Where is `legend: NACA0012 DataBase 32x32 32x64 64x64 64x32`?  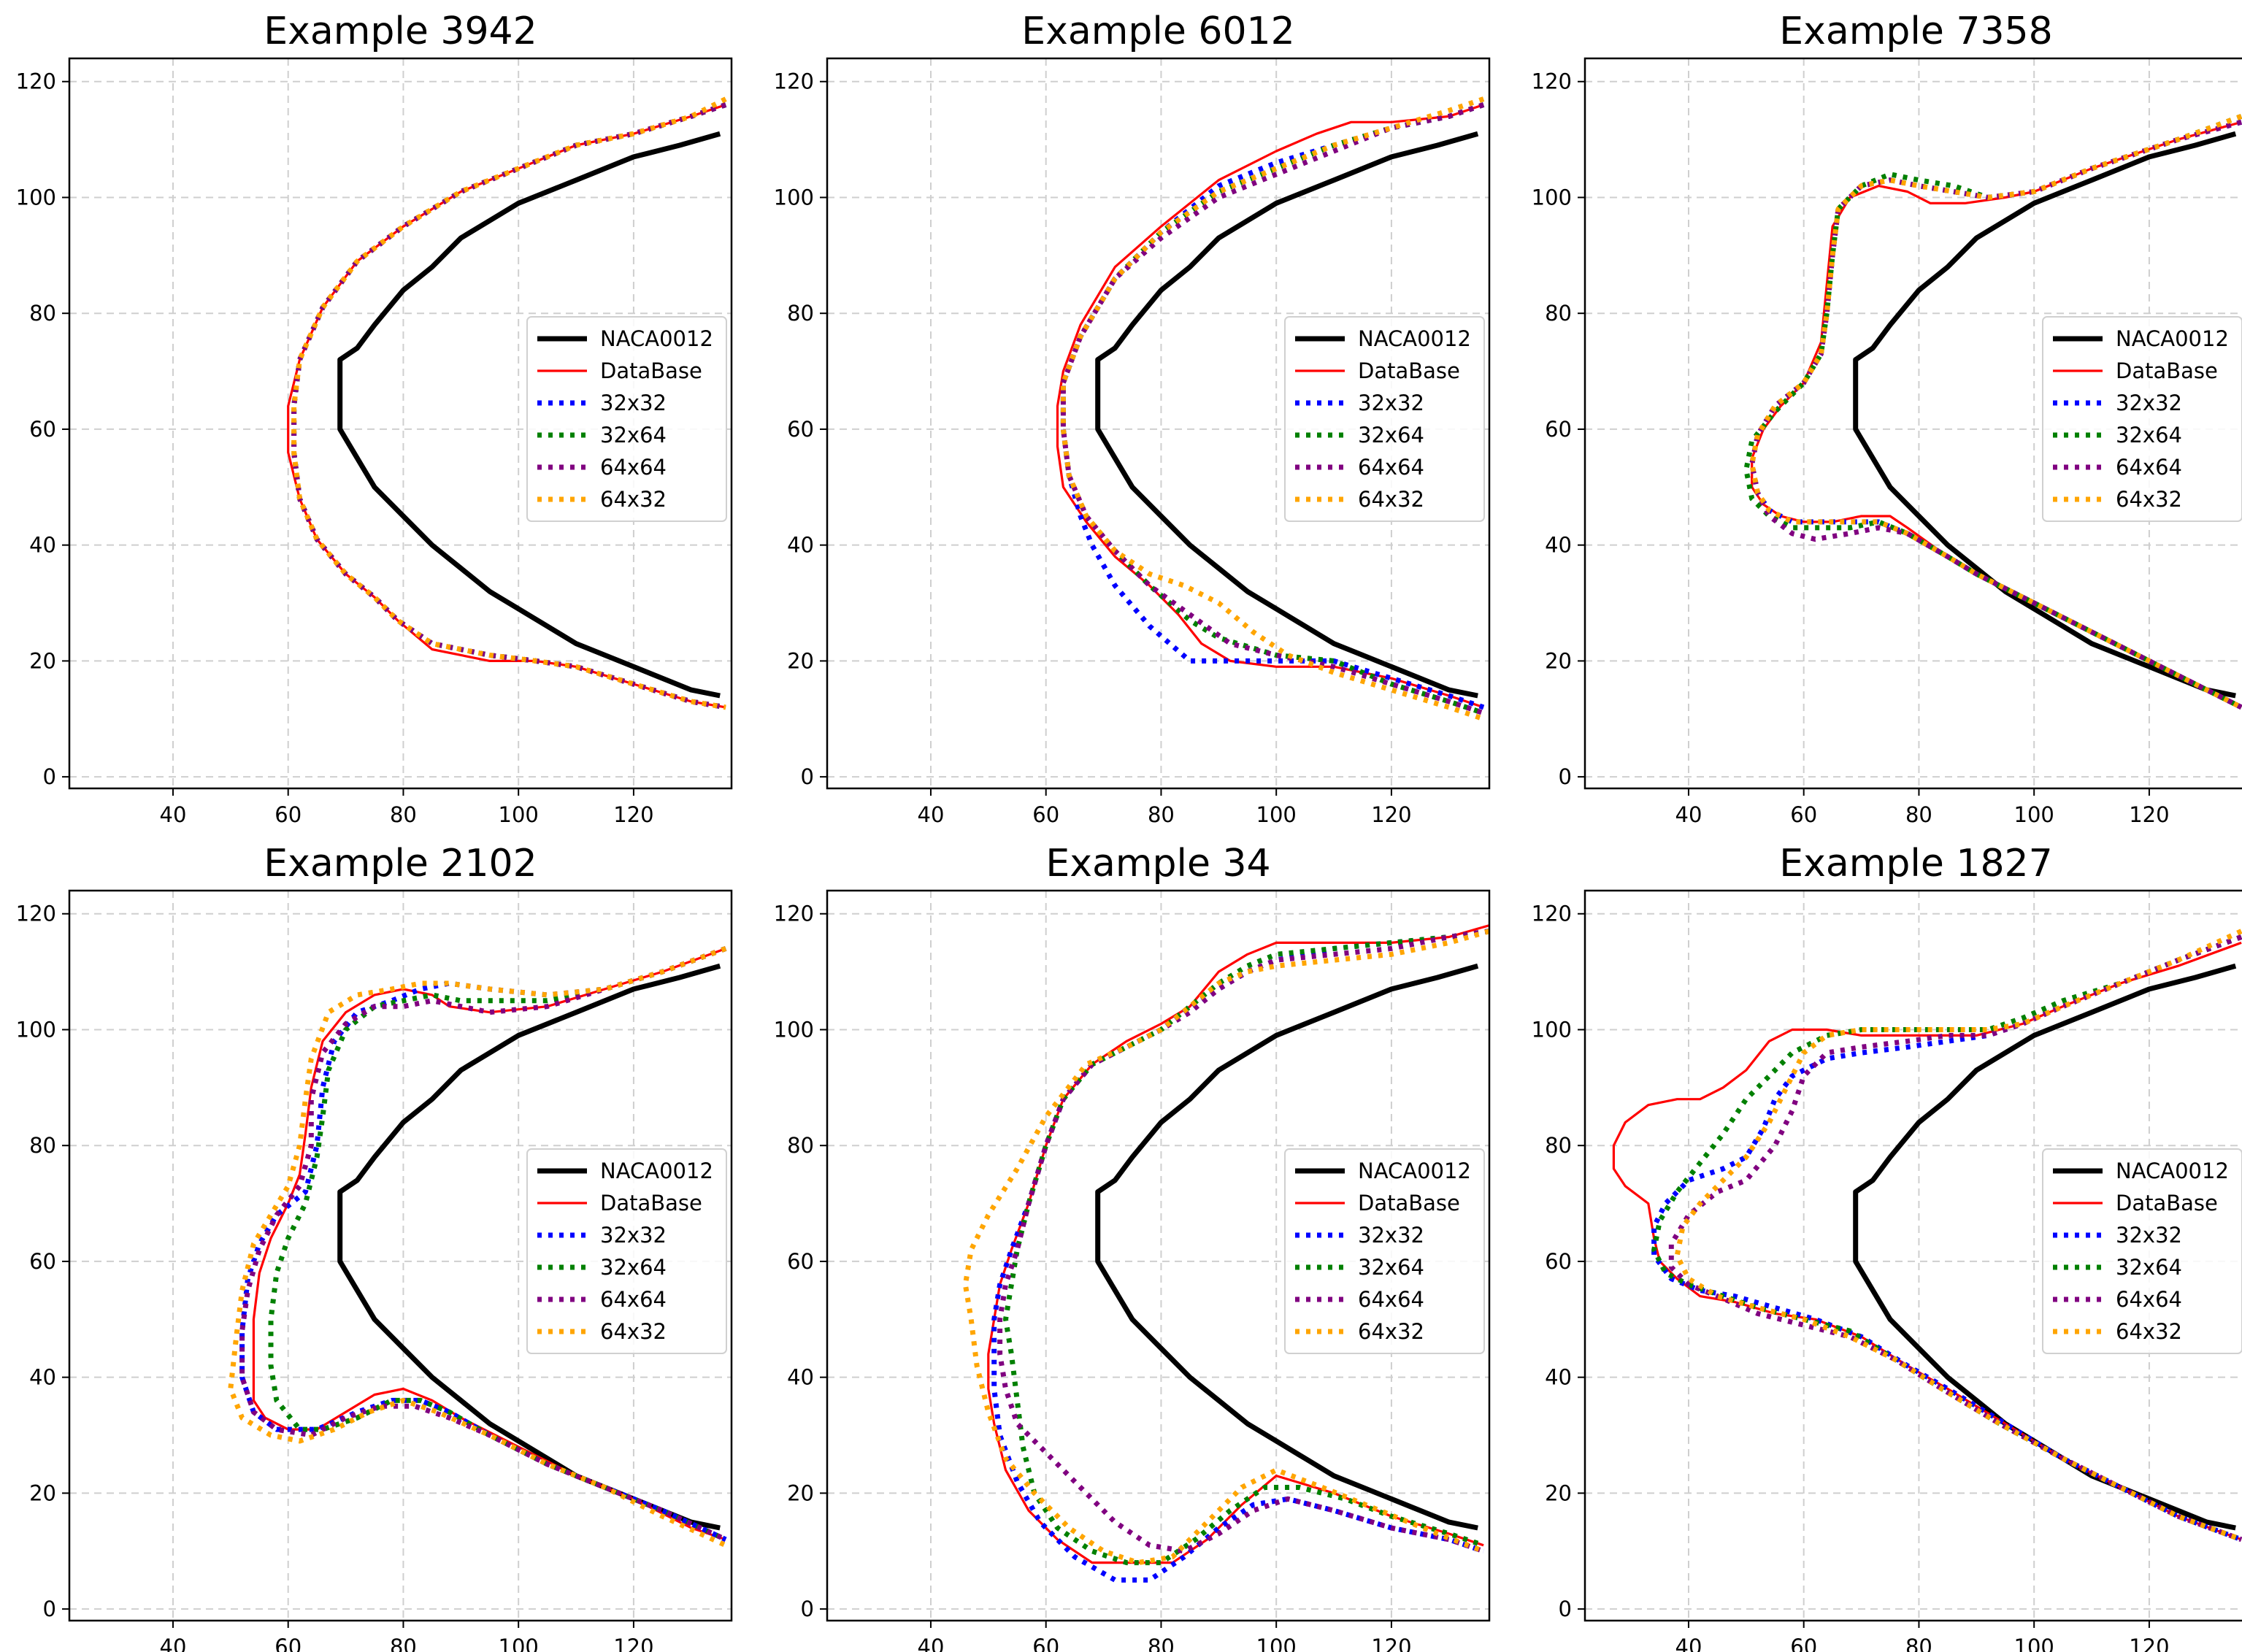
legend: NACA0012 DataBase 32x32 32x64 64x64 64x32 is located at coordinates (626, 419).